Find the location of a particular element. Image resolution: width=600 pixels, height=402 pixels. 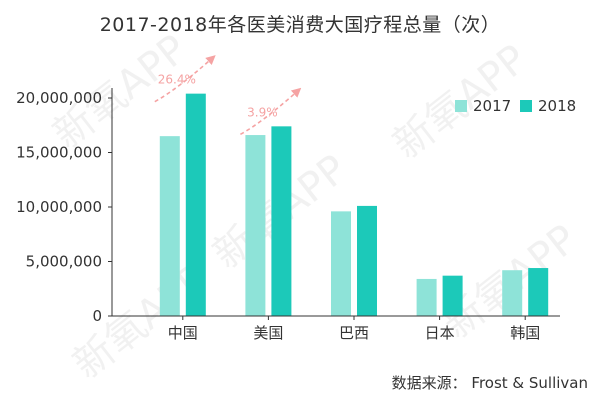

legend: 2017 2018 is located at coordinates (515, 106).